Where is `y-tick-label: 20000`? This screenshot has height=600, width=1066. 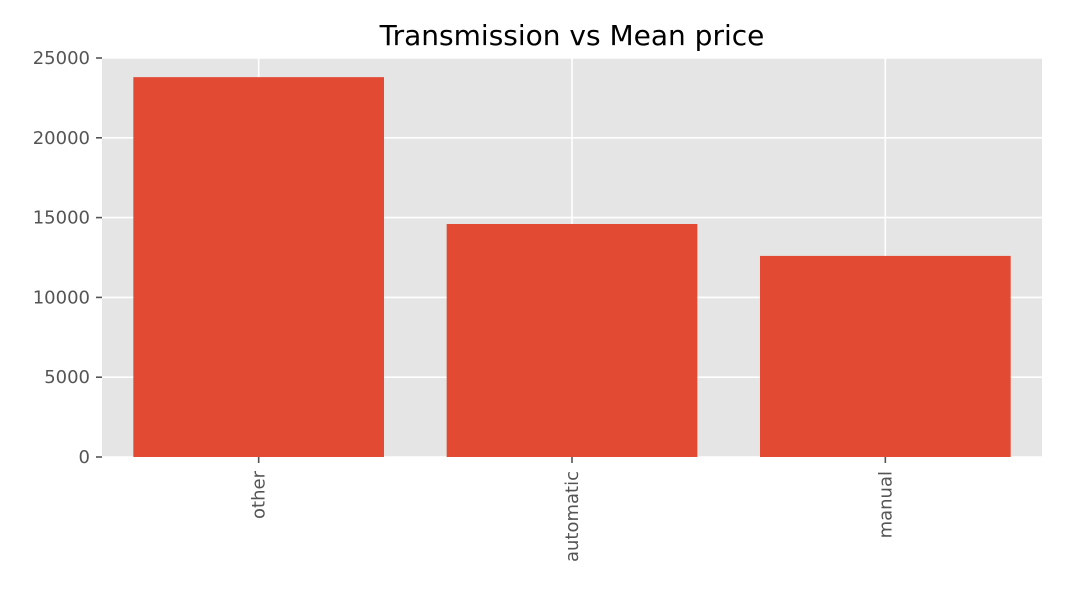 y-tick-label: 20000 is located at coordinates (61, 138).